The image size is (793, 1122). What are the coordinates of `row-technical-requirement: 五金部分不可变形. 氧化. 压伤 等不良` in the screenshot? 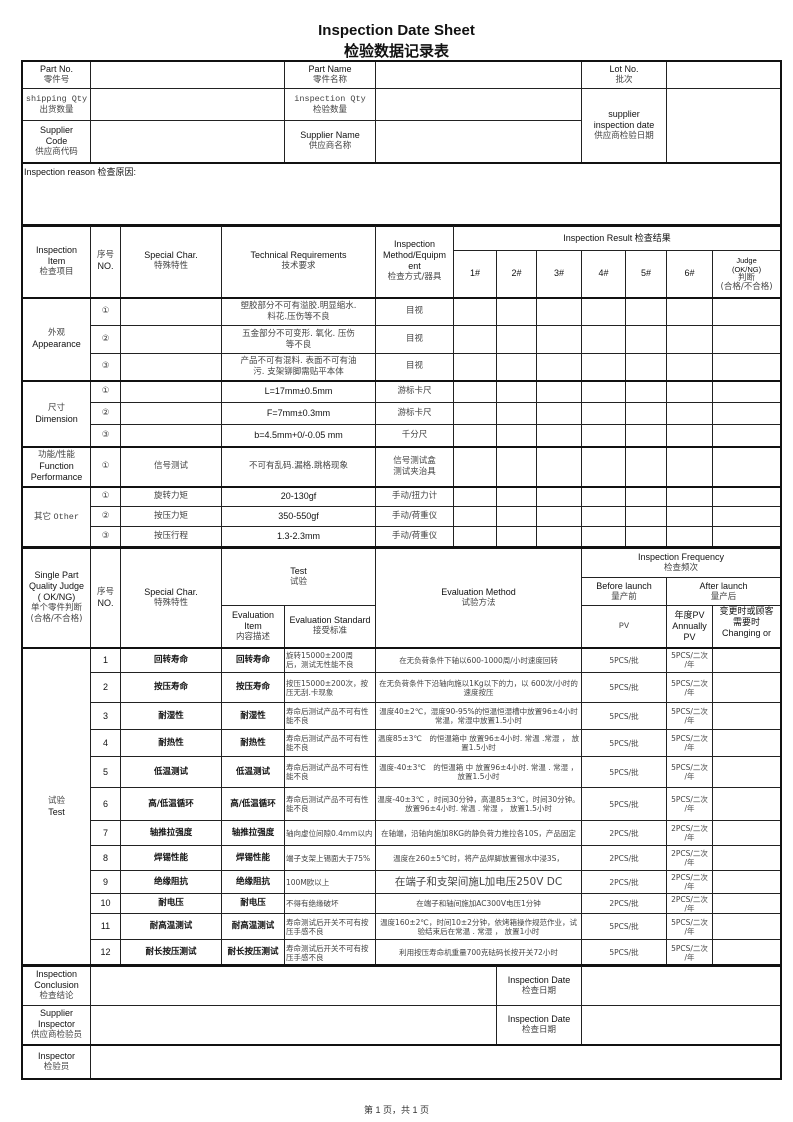 It's located at (298, 339).